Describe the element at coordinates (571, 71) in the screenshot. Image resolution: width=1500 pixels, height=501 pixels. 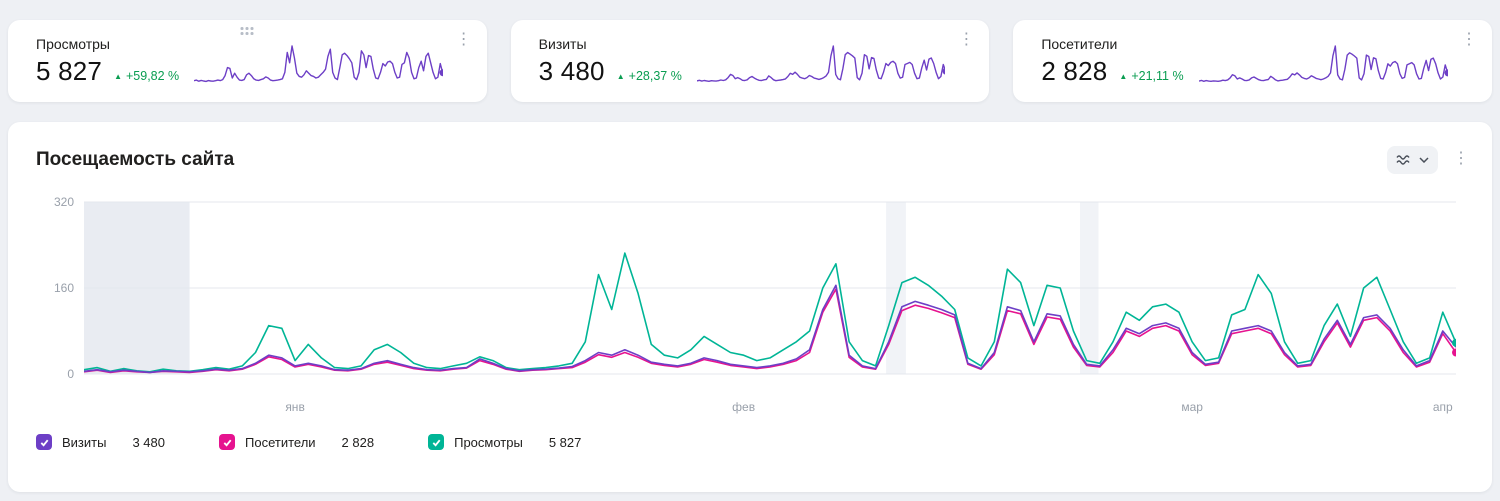
I see `kpi-value: 3 480` at that location.